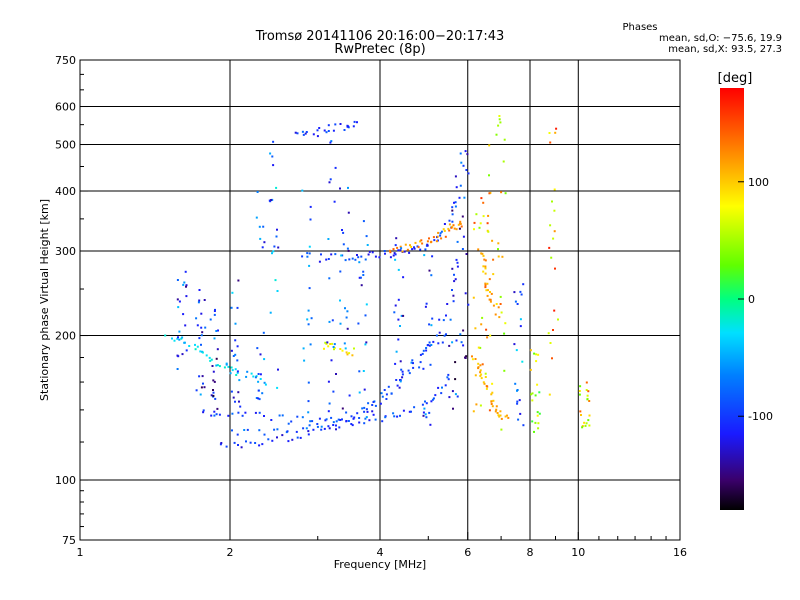  I want to click on colorbar-label: [deg], so click(735, 78).